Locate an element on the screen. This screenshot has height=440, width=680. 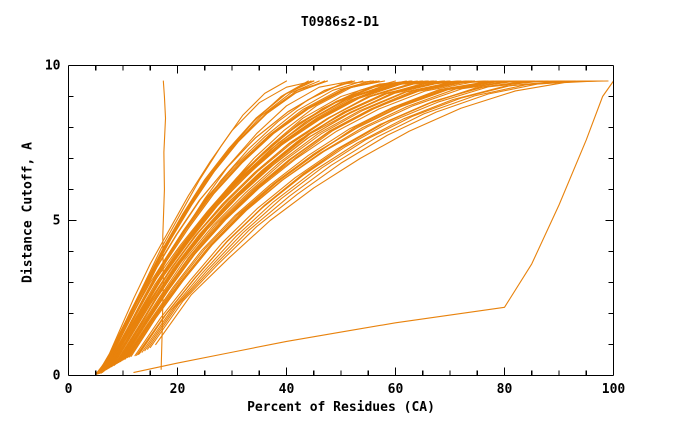
x-tick-label: 80 is located at coordinates (504, 389).